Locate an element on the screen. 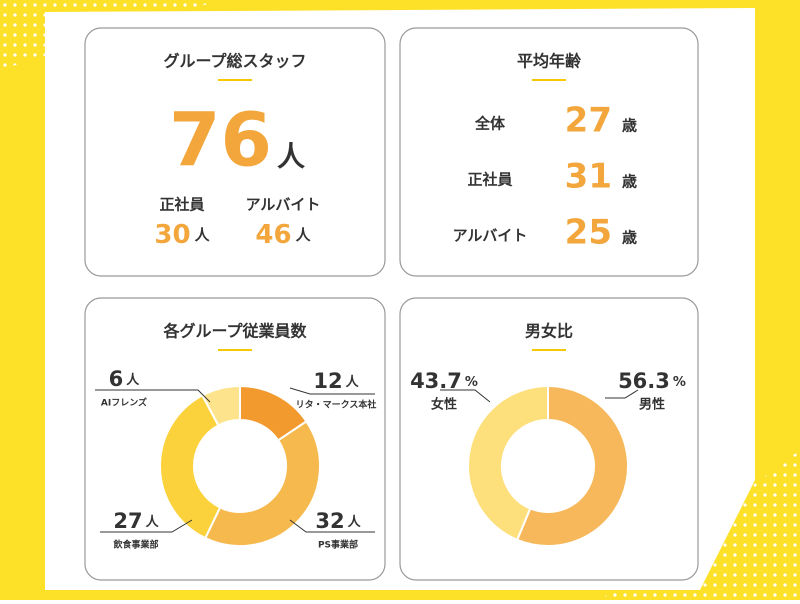  value-label: 56.3% is located at coordinates (652, 381).